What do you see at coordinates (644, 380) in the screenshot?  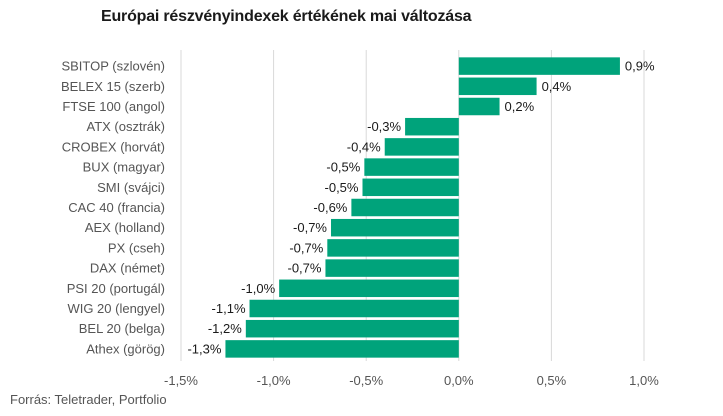 I see `x-tick-label: 1,0%` at bounding box center [644, 380].